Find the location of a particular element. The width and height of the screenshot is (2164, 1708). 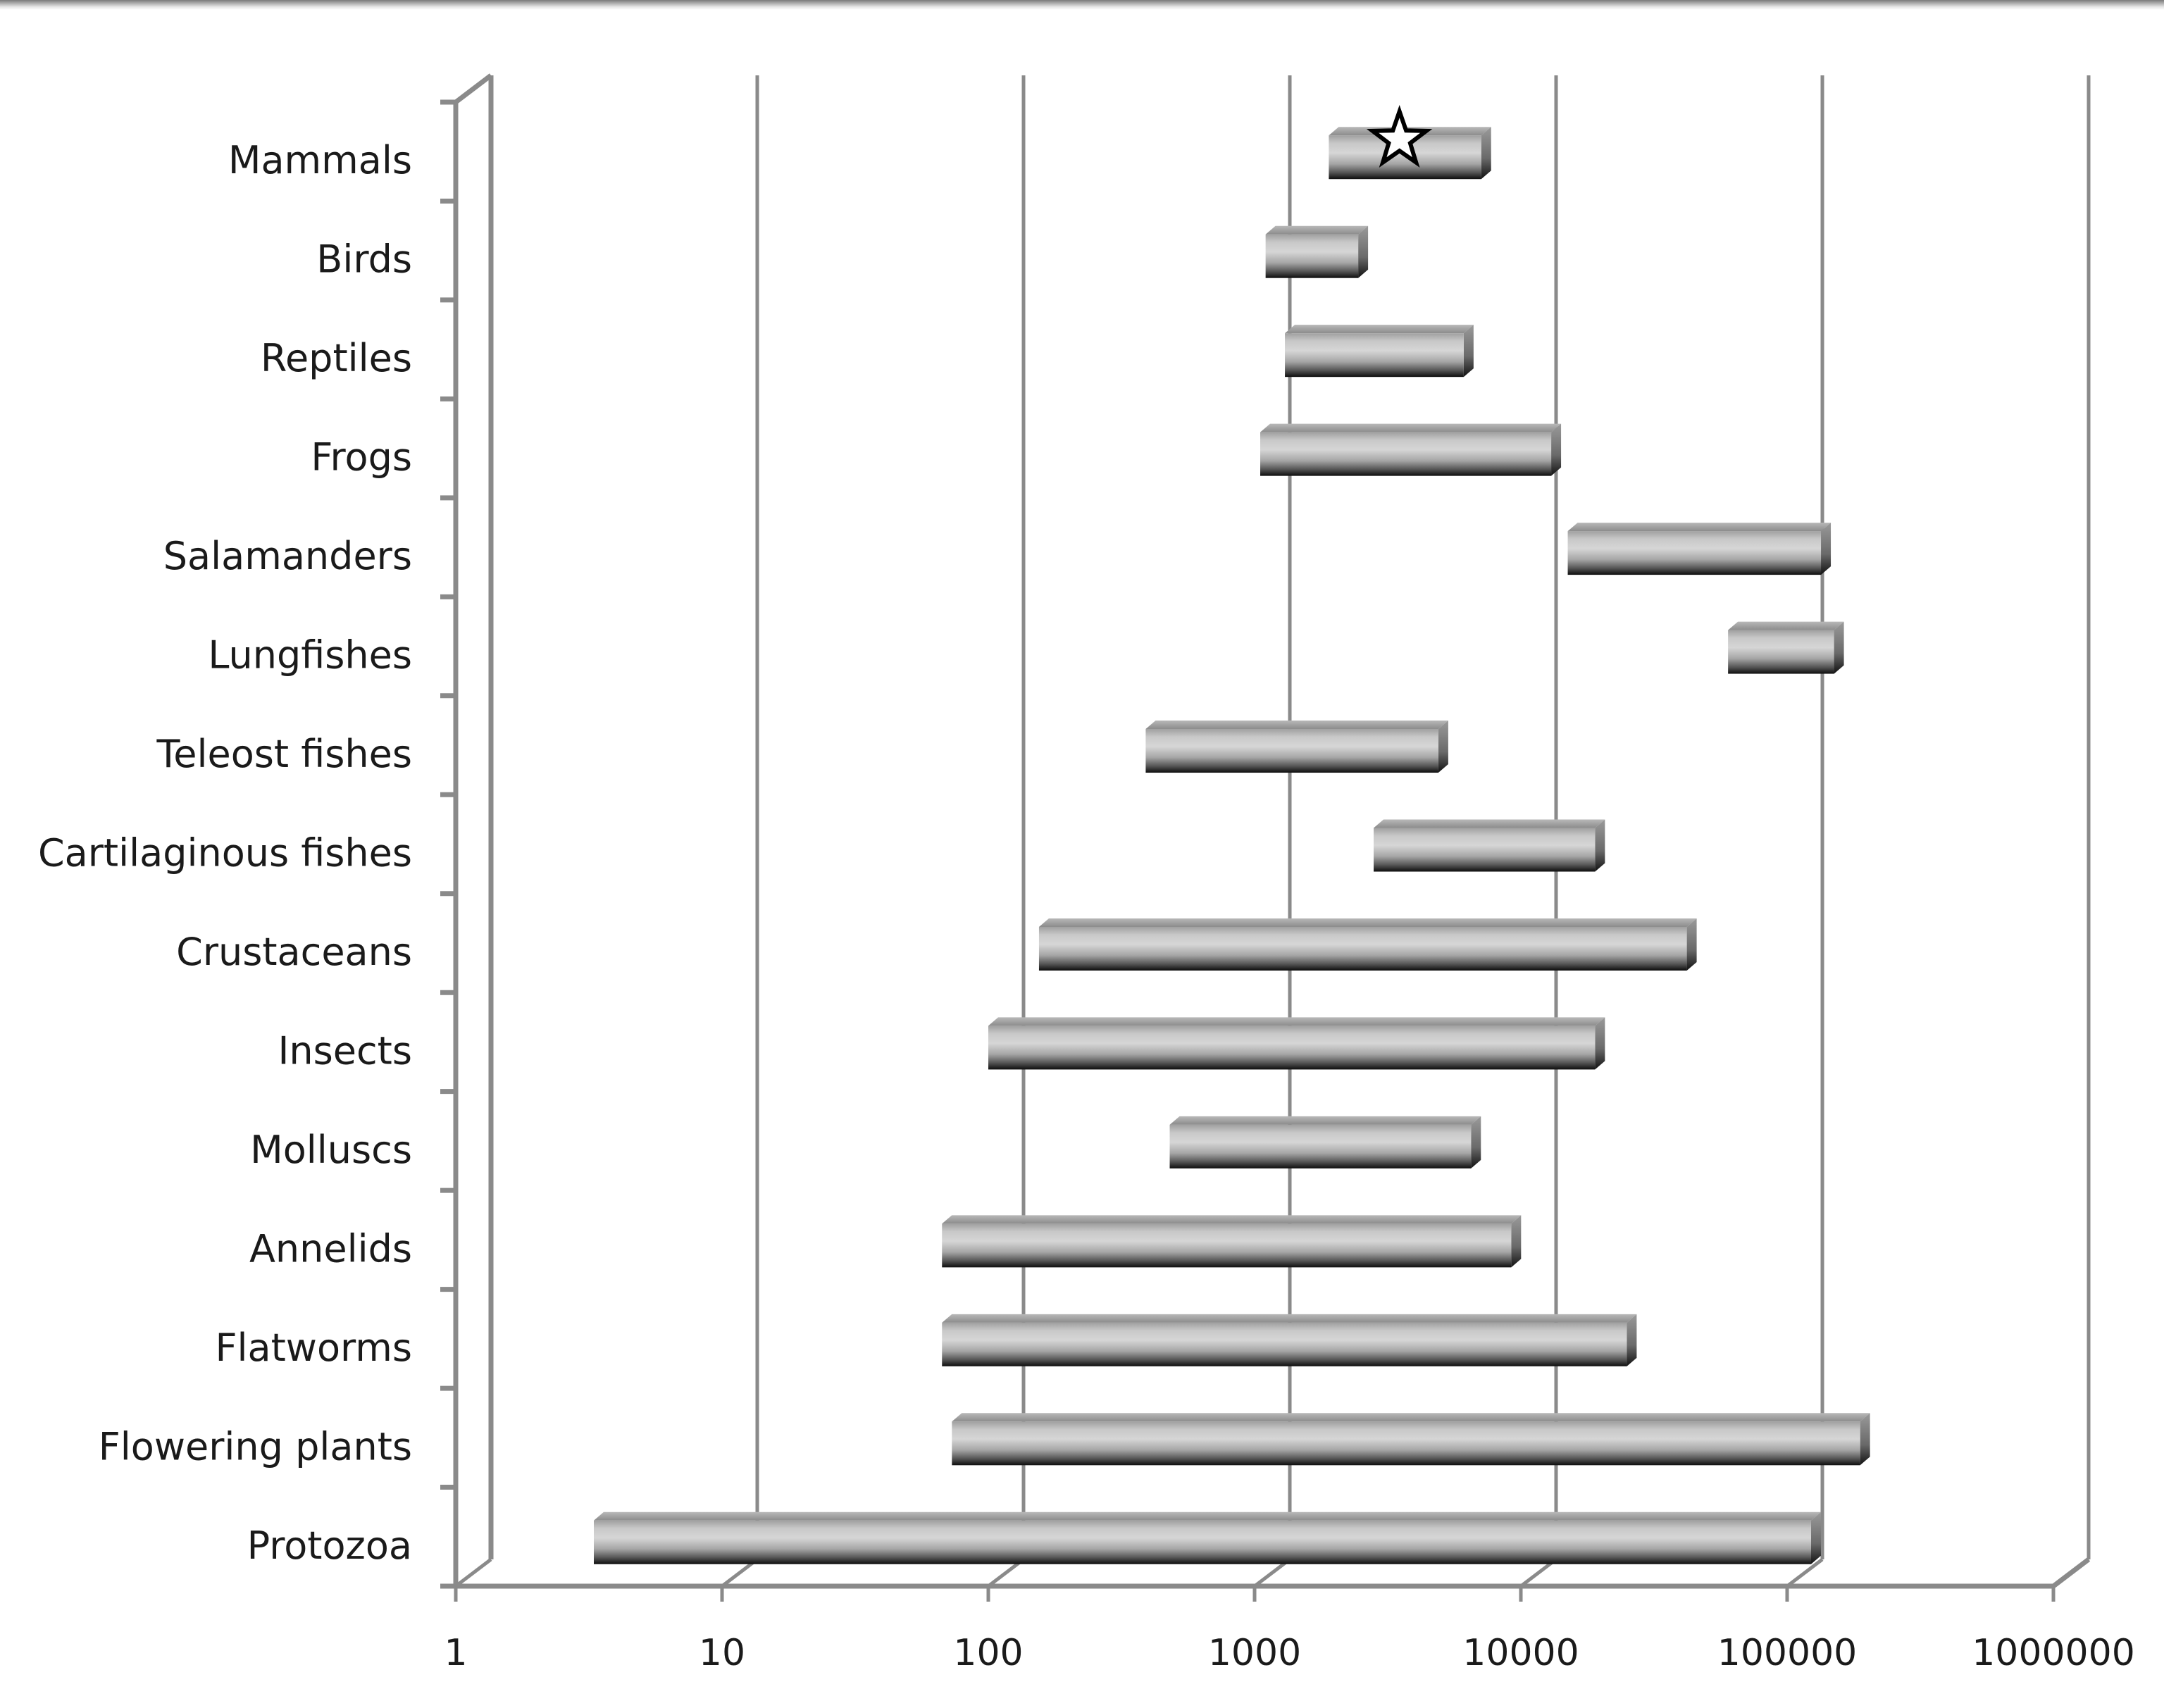

x-tick-label: 1 is located at coordinates (455, 1653).